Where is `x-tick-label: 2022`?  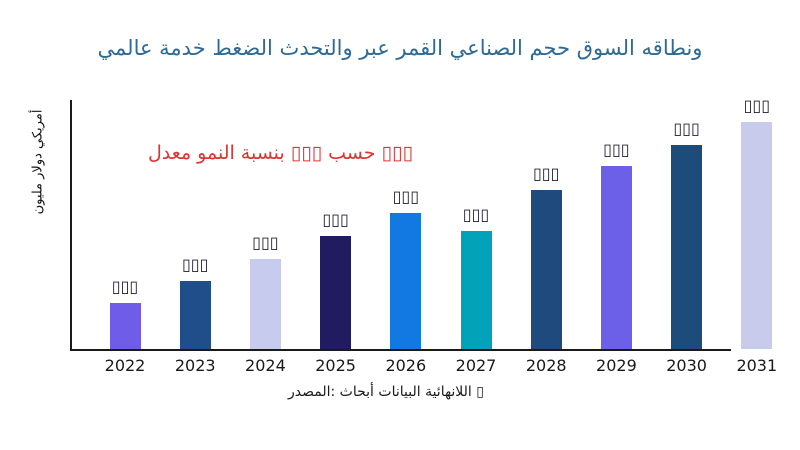 x-tick-label: 2022 is located at coordinates (125, 365).